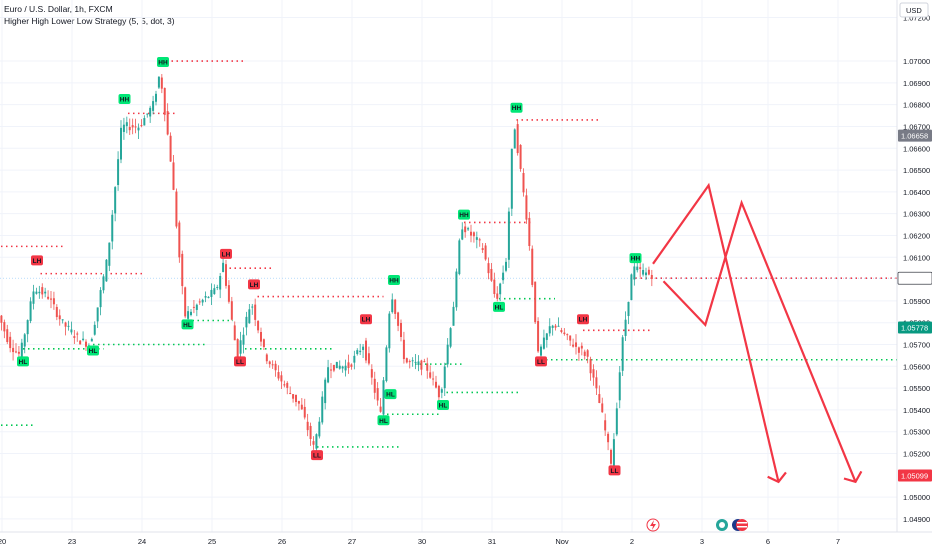  What do you see at coordinates (757, 333) in the screenshot?
I see `projection-arrows` at bounding box center [757, 333].